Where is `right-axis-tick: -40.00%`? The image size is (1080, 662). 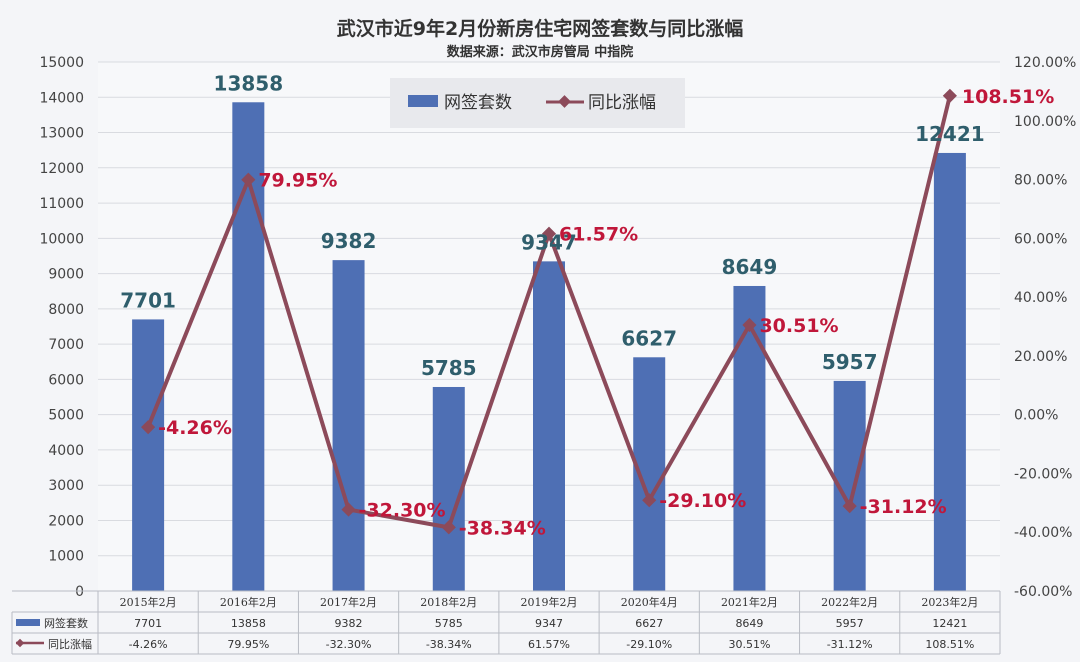
right-axis-tick: -40.00% is located at coordinates (1043, 533).